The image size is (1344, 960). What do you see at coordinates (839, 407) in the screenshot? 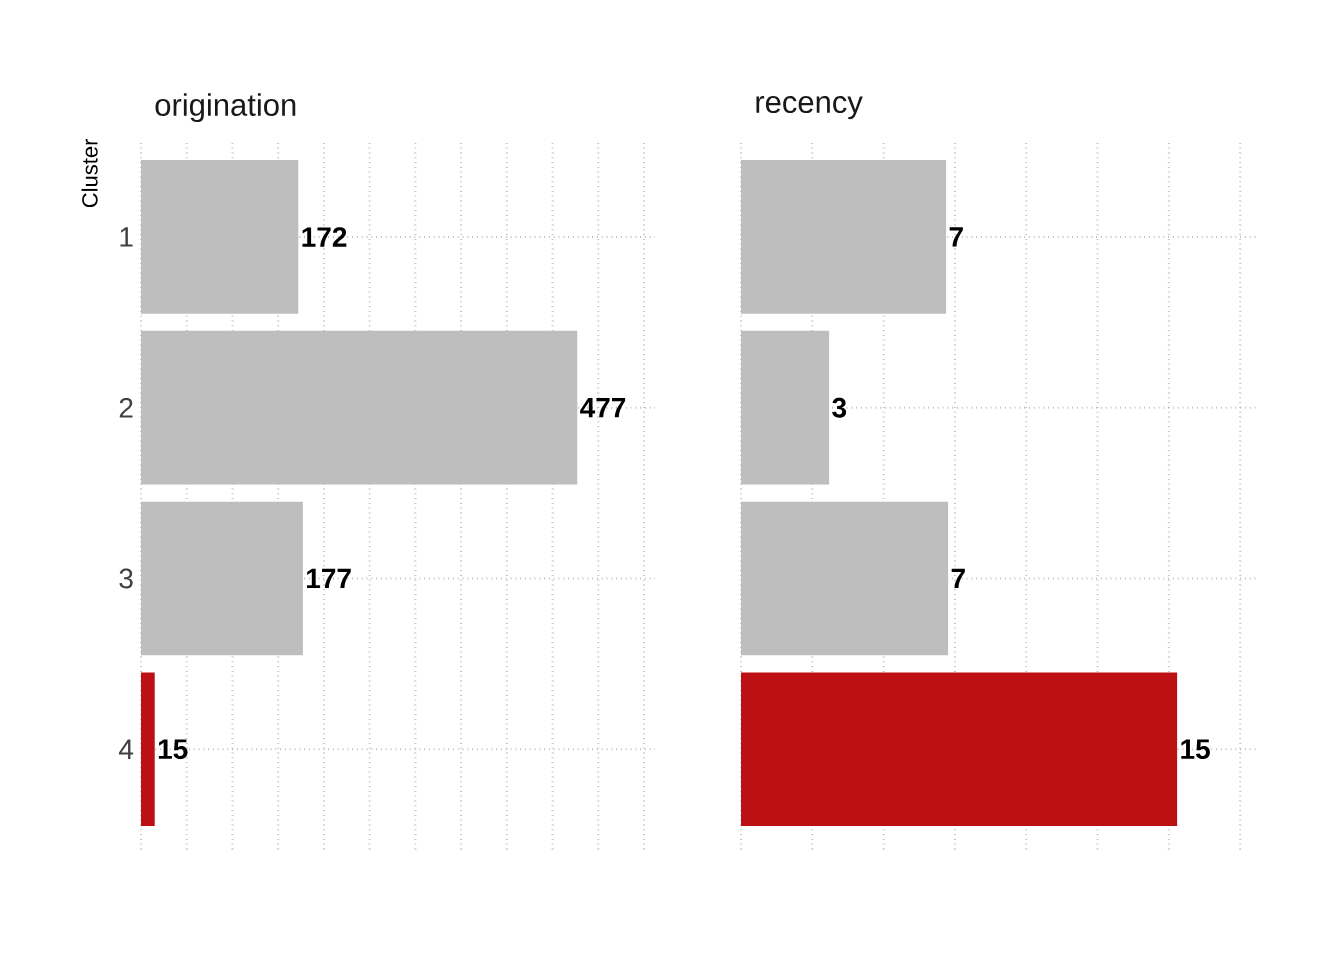
I see `data-label: 3` at bounding box center [839, 407].